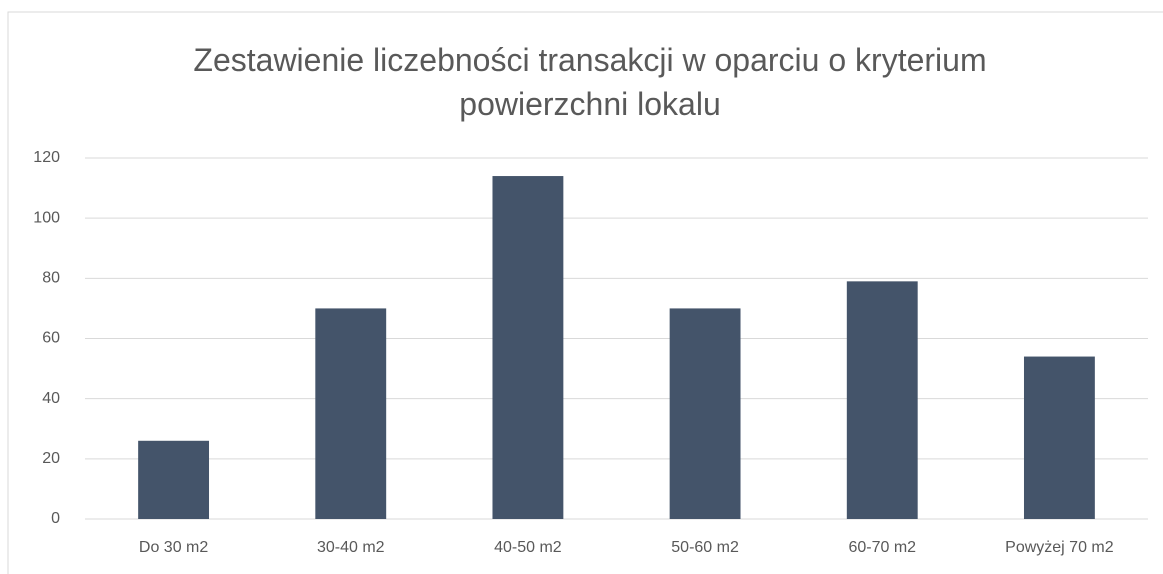 This screenshot has width=1163, height=574. I want to click on x-tick-label: 50-60 m2, so click(705, 547).